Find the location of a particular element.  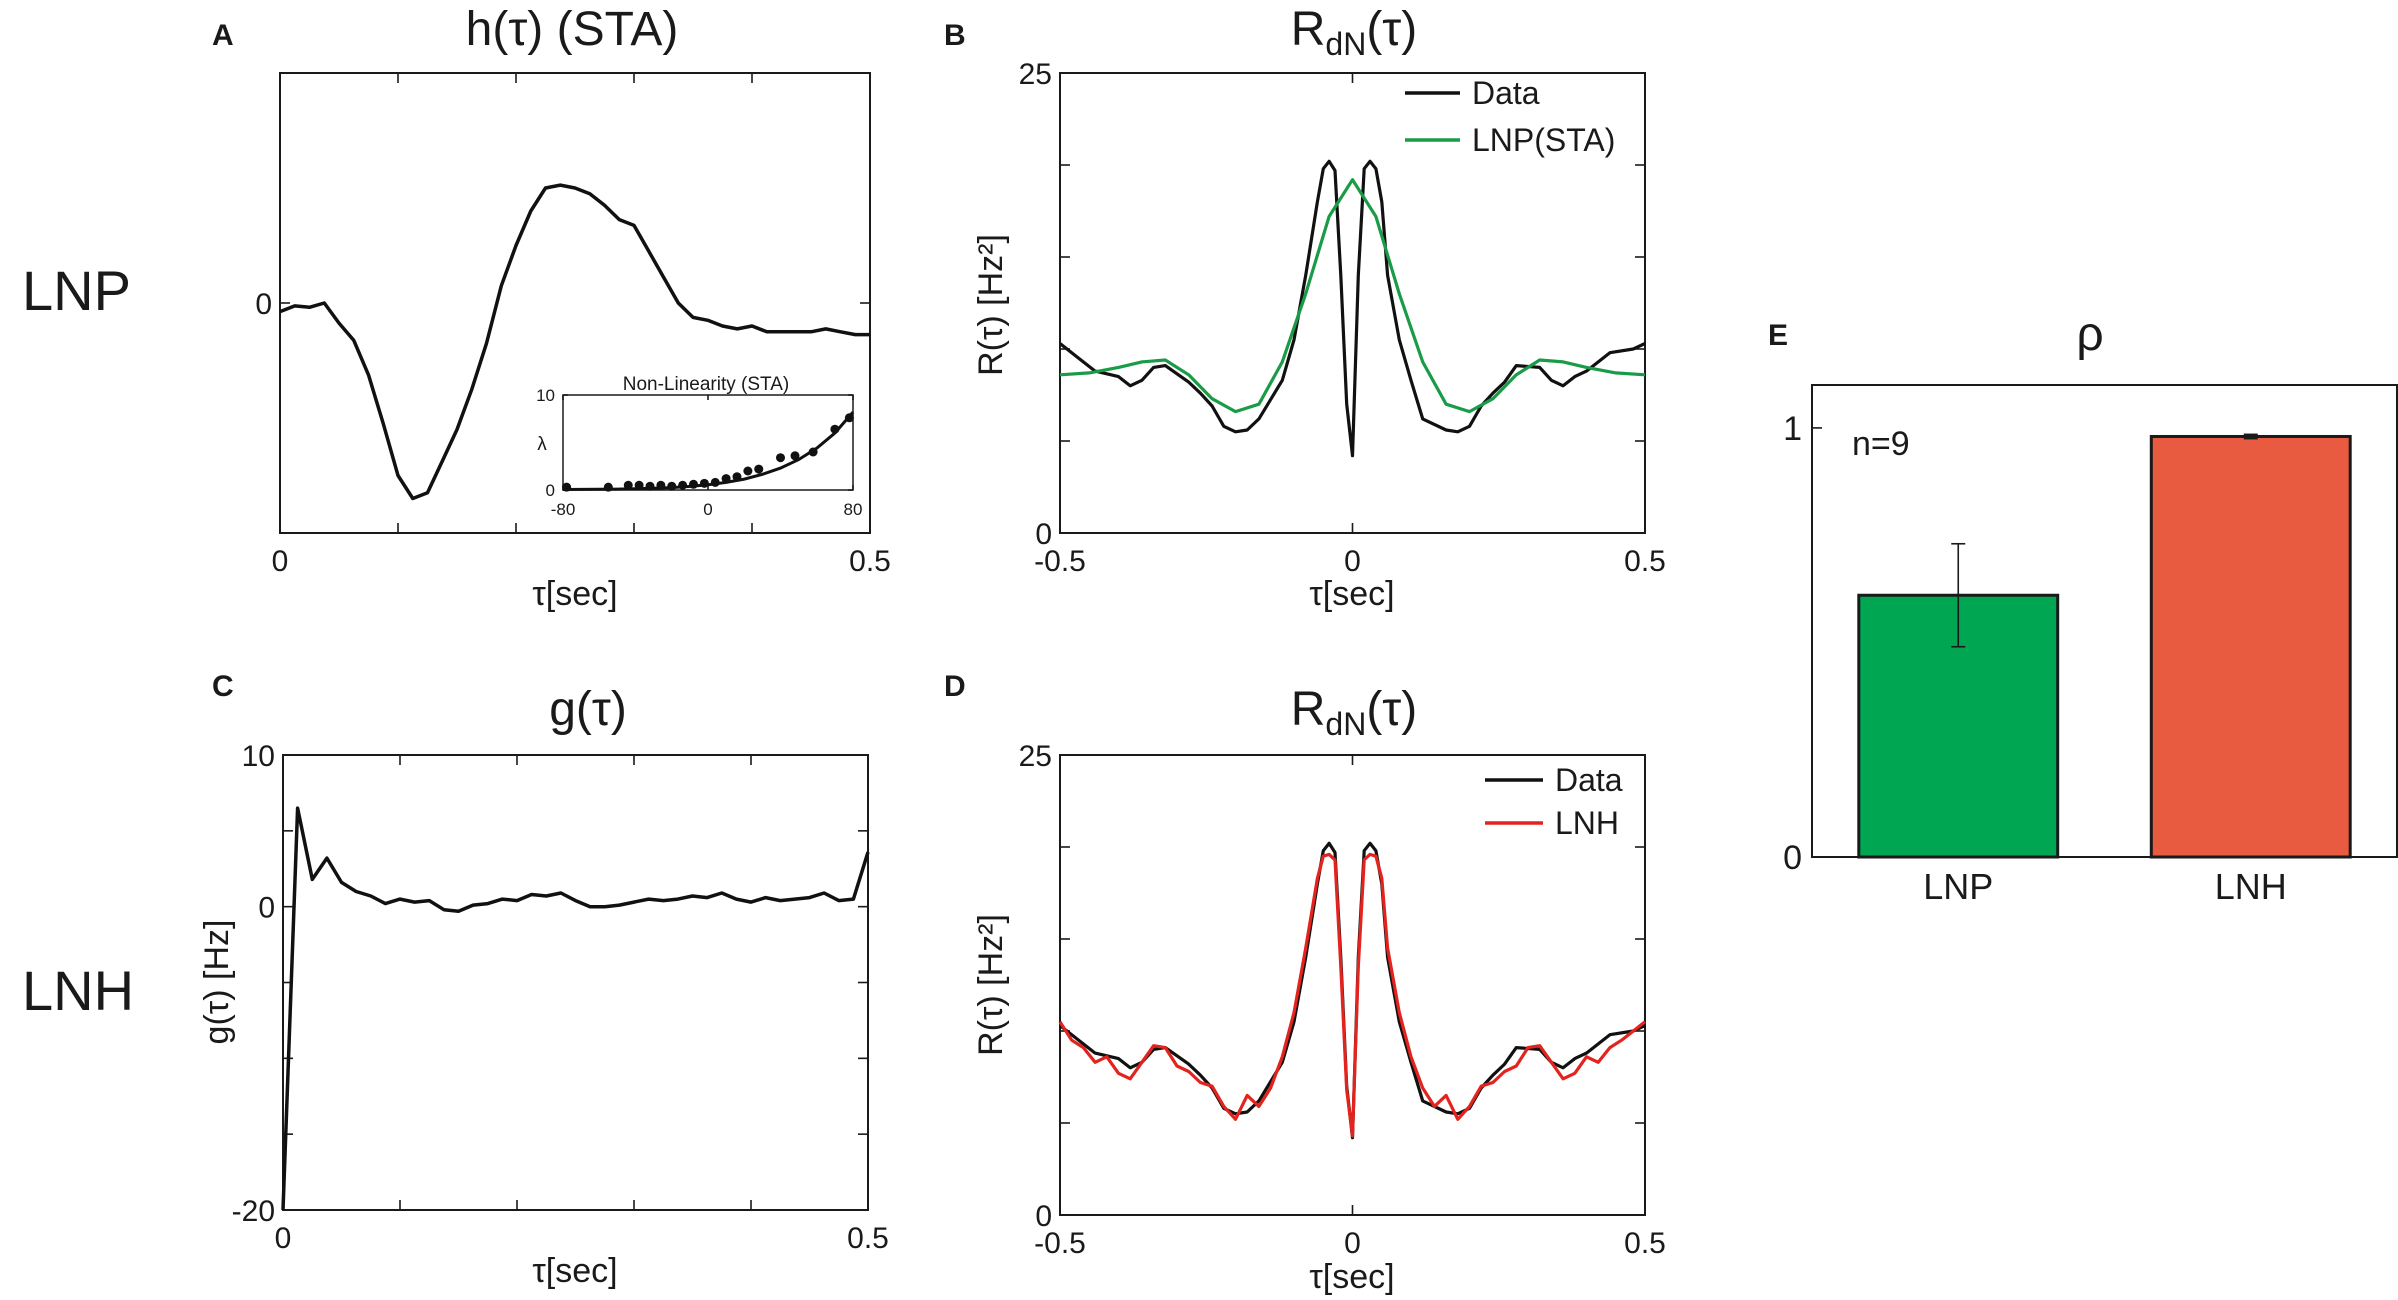

panel-a-xlabel: τ[sec] is located at coordinates (574, 594).